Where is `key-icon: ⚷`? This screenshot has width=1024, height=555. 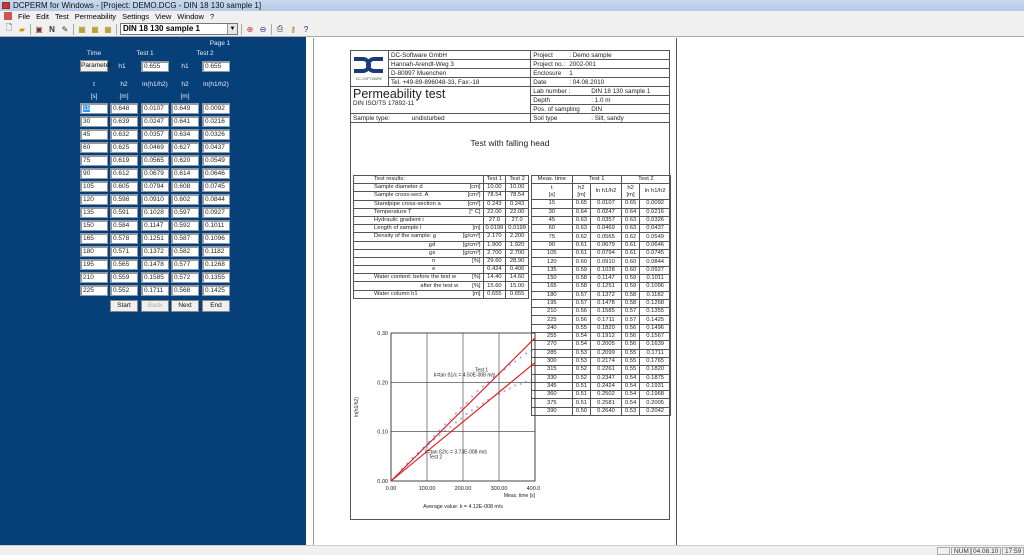
key-icon: ⚷ is located at coordinates (293, 29).